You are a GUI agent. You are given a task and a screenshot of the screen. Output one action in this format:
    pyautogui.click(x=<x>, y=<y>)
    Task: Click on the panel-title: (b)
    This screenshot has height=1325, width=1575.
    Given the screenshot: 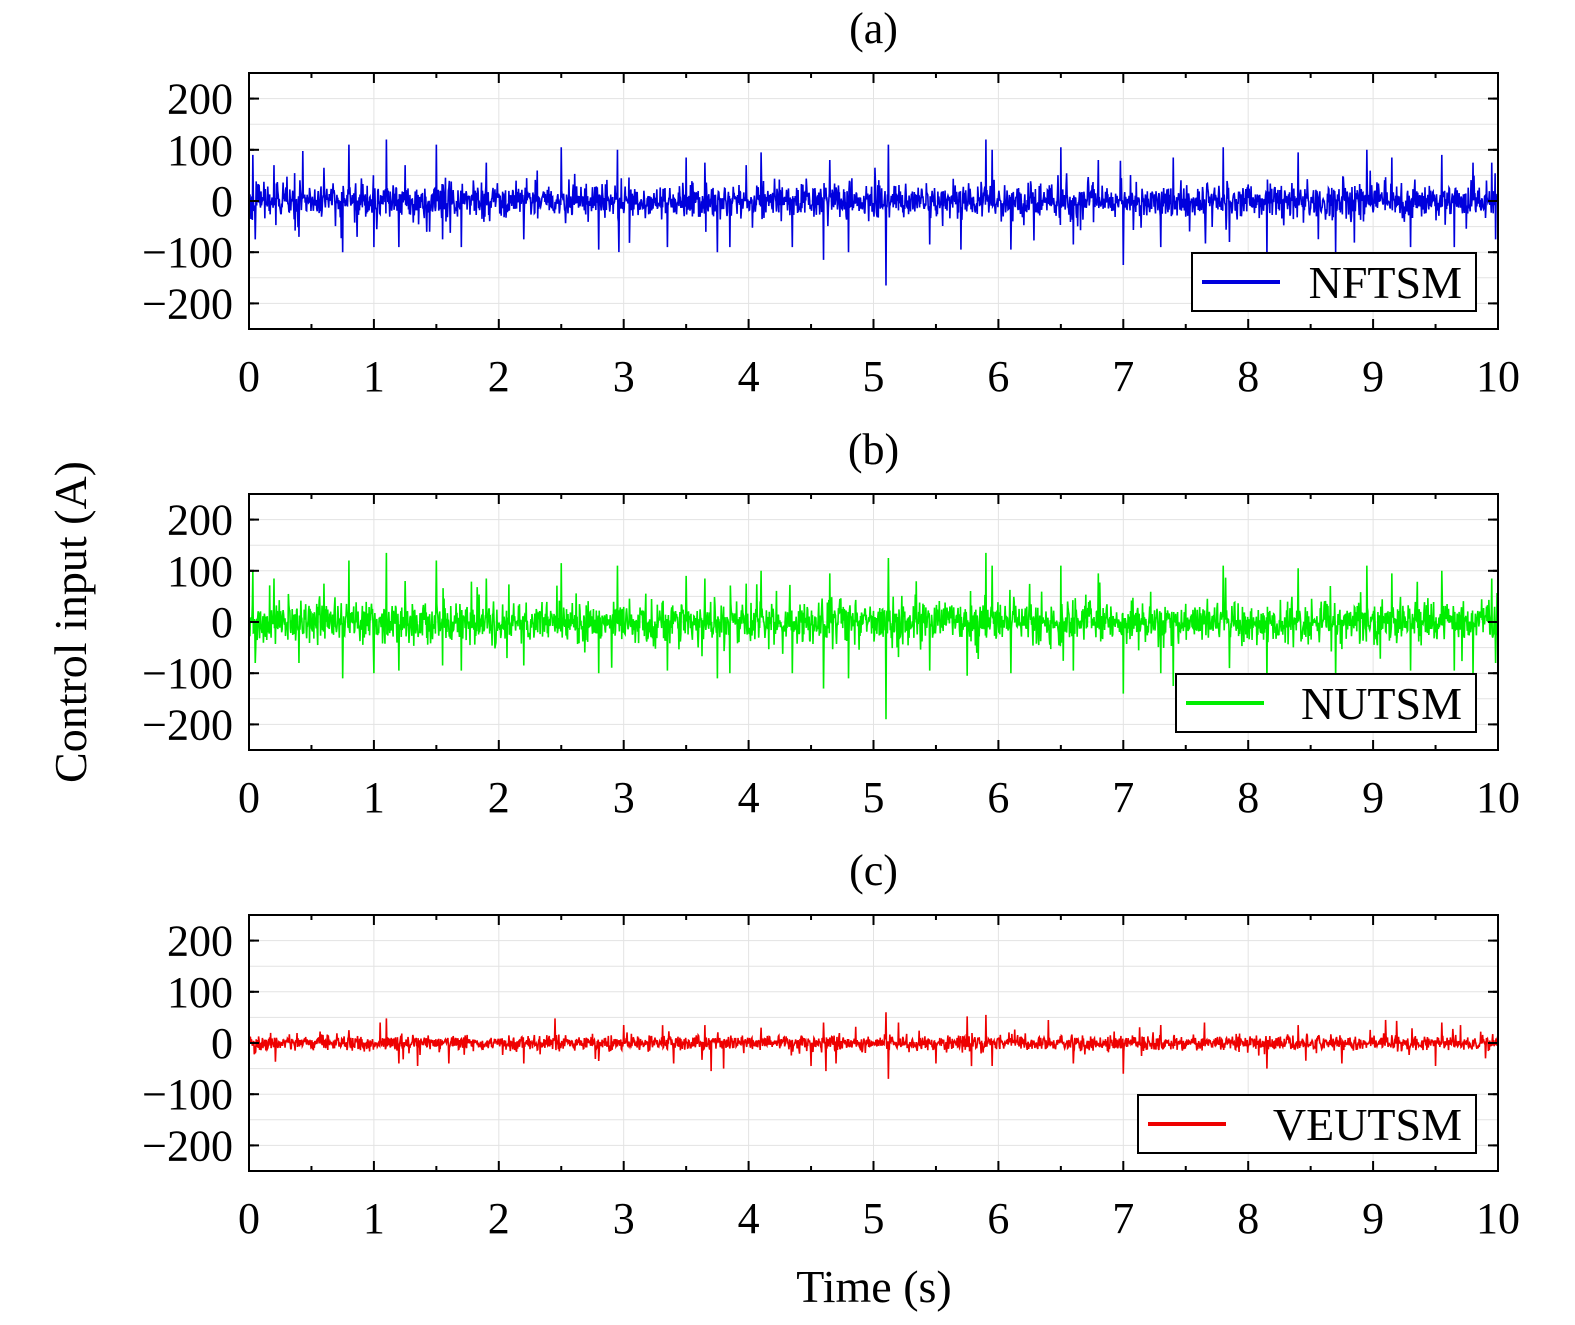 What is the action you would take?
    pyautogui.click(x=873, y=449)
    